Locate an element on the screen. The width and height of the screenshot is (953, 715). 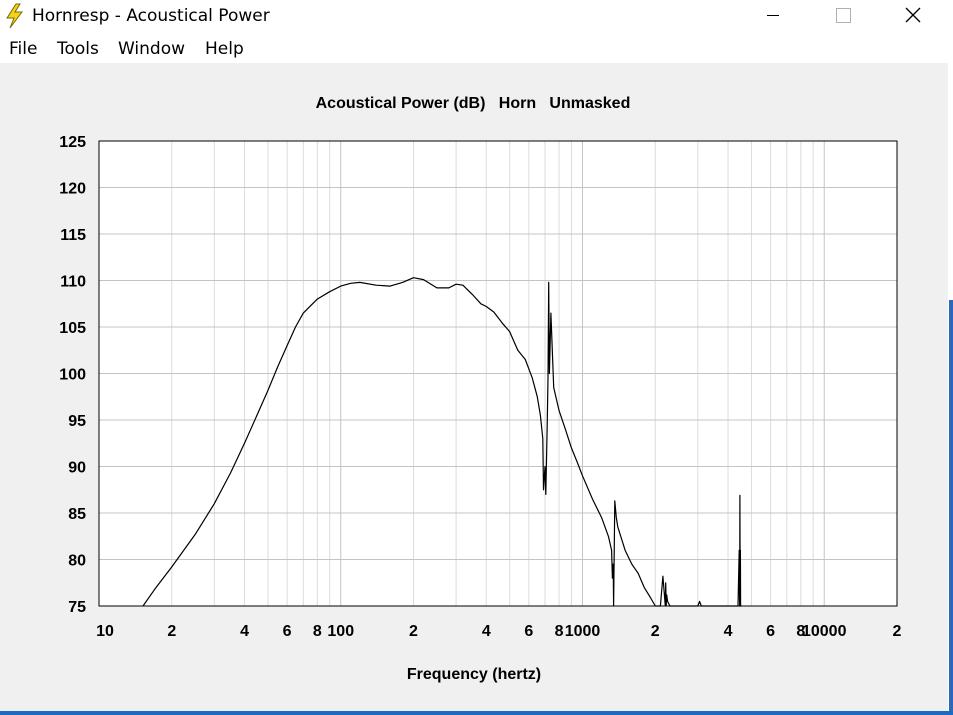
menu-bar: File Tools Window Help is located at coordinates (474, 48).